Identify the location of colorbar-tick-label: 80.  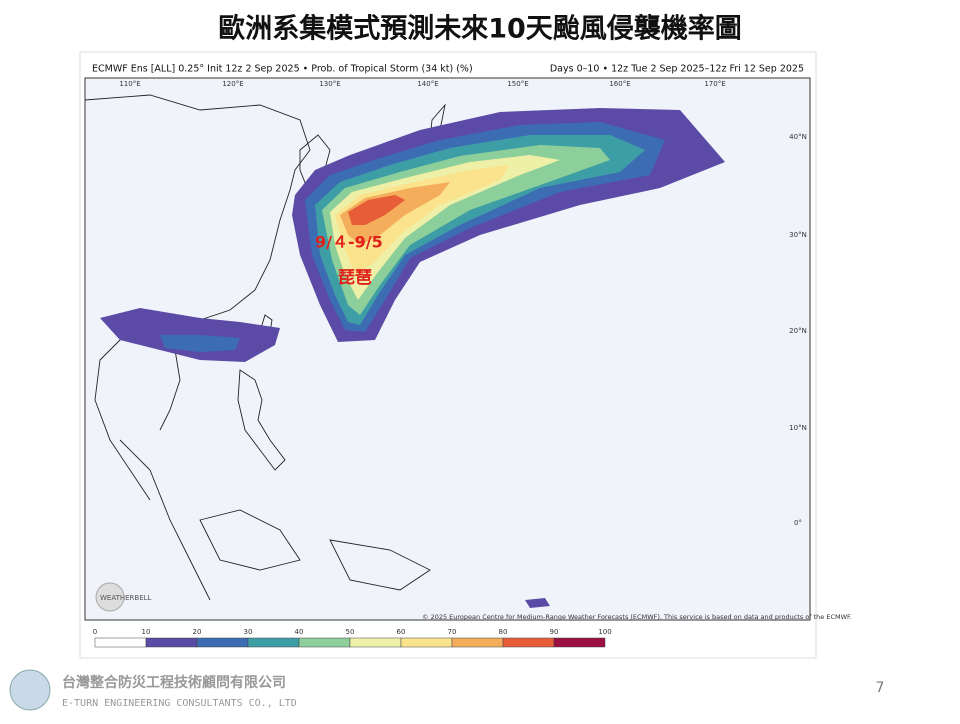
(503, 632).